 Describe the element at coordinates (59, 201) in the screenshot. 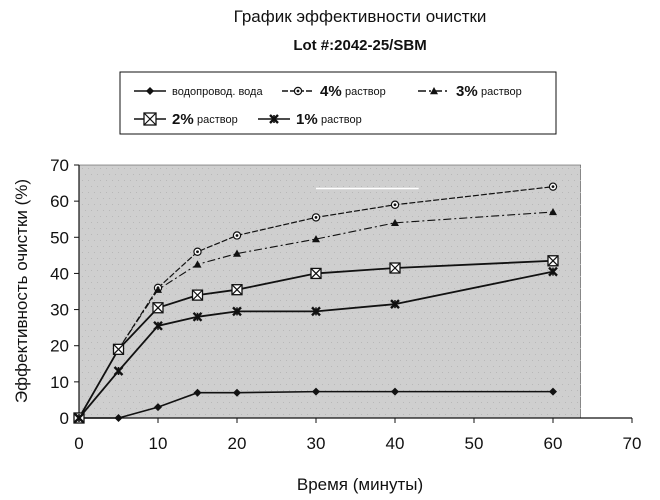

I see `y-tick-label: 60` at that location.